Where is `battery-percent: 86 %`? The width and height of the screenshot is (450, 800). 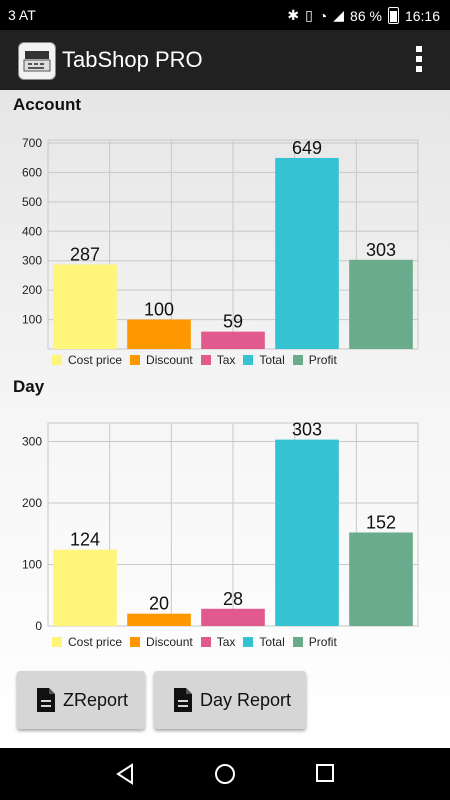 battery-percent: 86 % is located at coordinates (366, 15).